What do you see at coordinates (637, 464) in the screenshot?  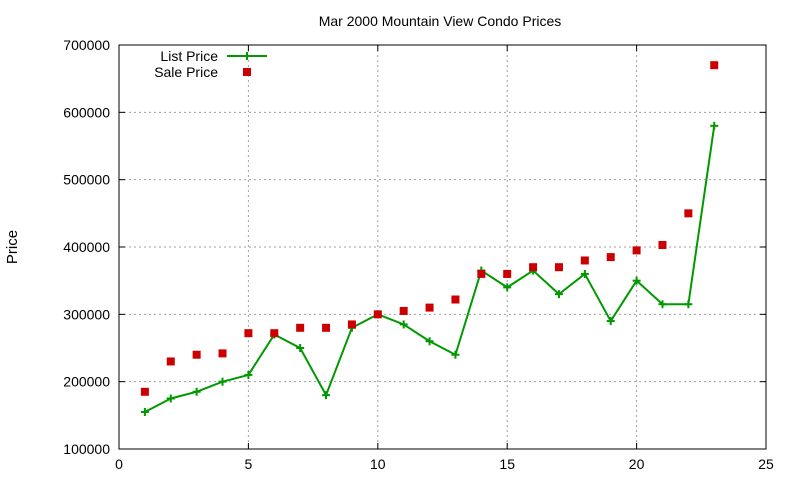 I see `x-tick-label: 20` at bounding box center [637, 464].